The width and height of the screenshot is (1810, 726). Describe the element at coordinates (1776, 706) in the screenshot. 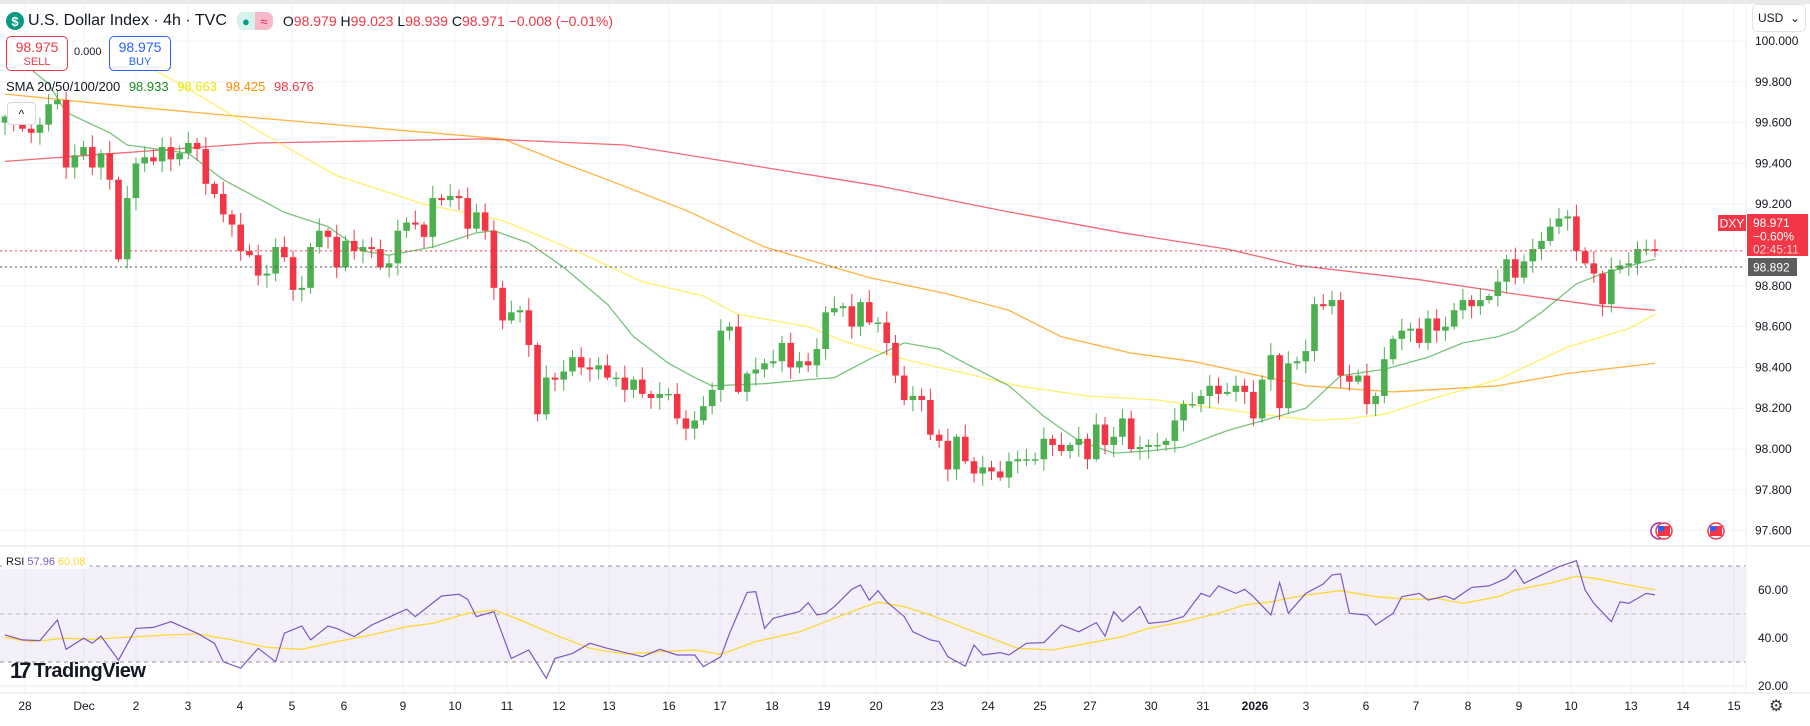

I see `gear-icon: ⚙` at that location.